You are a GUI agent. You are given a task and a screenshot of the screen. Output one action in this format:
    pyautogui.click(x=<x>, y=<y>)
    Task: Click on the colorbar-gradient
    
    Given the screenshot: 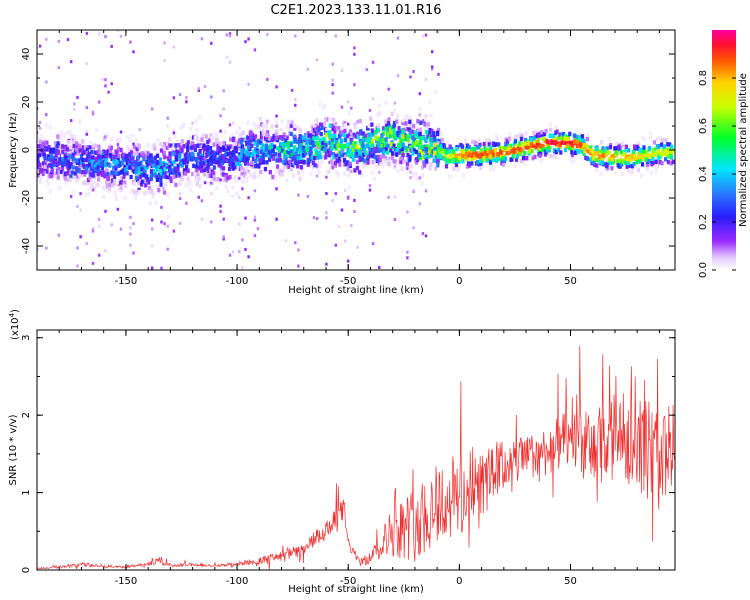 What is the action you would take?
    pyautogui.click(x=724, y=150)
    